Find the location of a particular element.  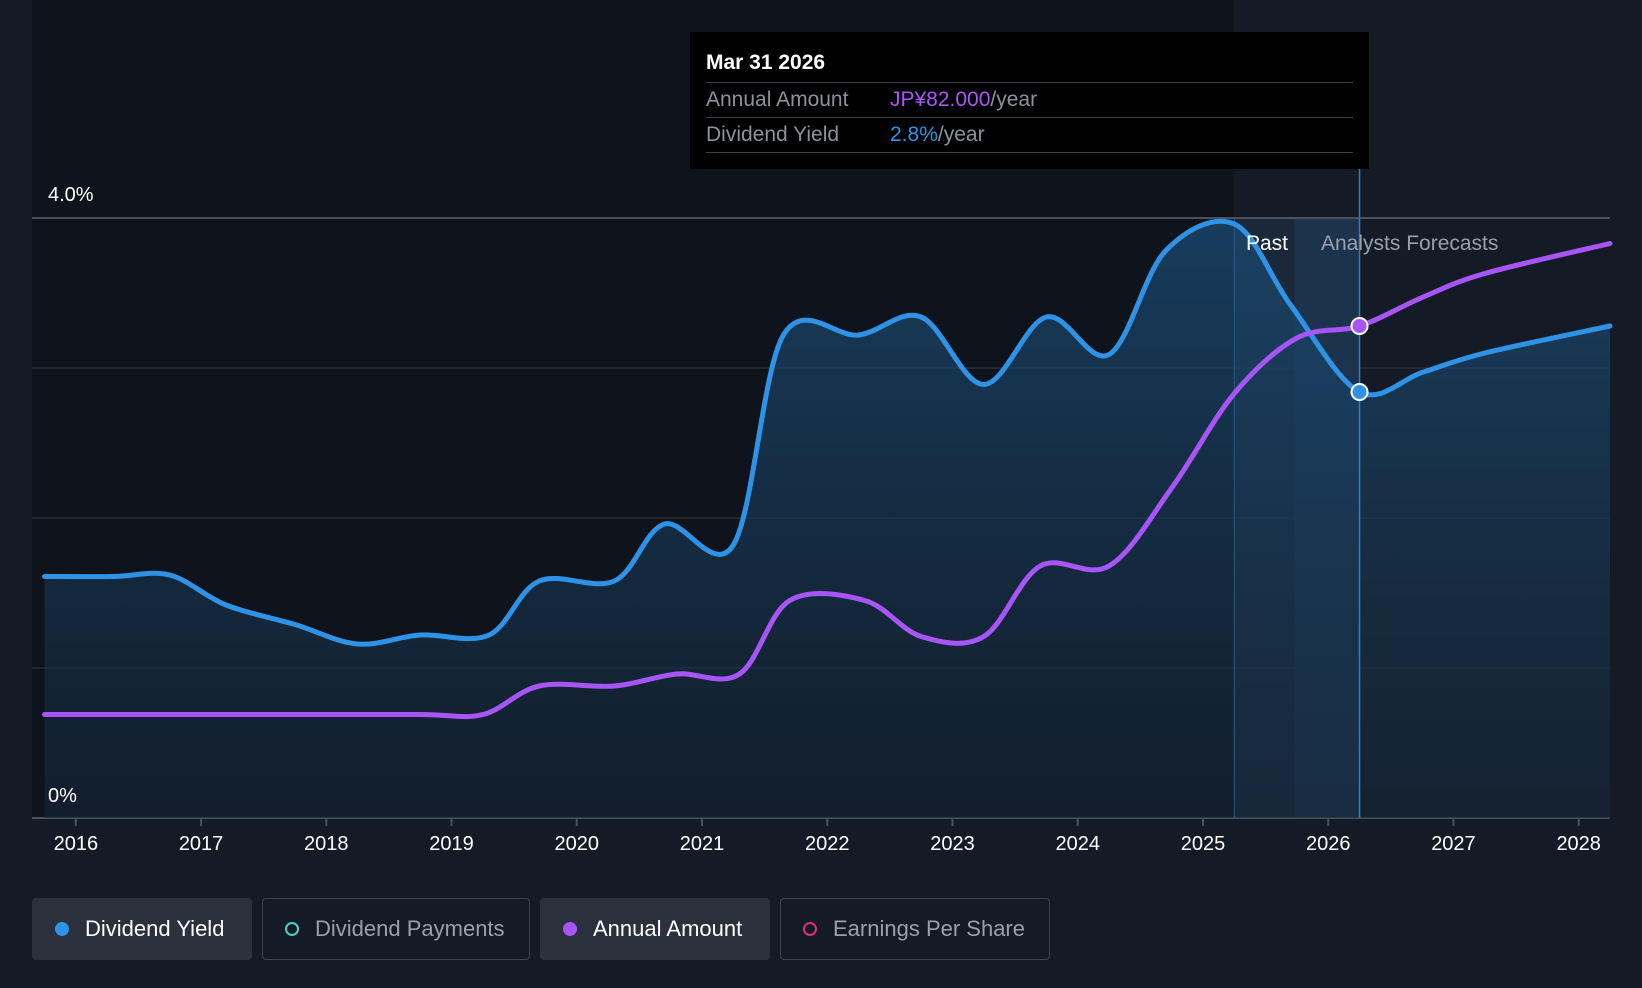

x-tick-label: 2026 is located at coordinates (1328, 844).